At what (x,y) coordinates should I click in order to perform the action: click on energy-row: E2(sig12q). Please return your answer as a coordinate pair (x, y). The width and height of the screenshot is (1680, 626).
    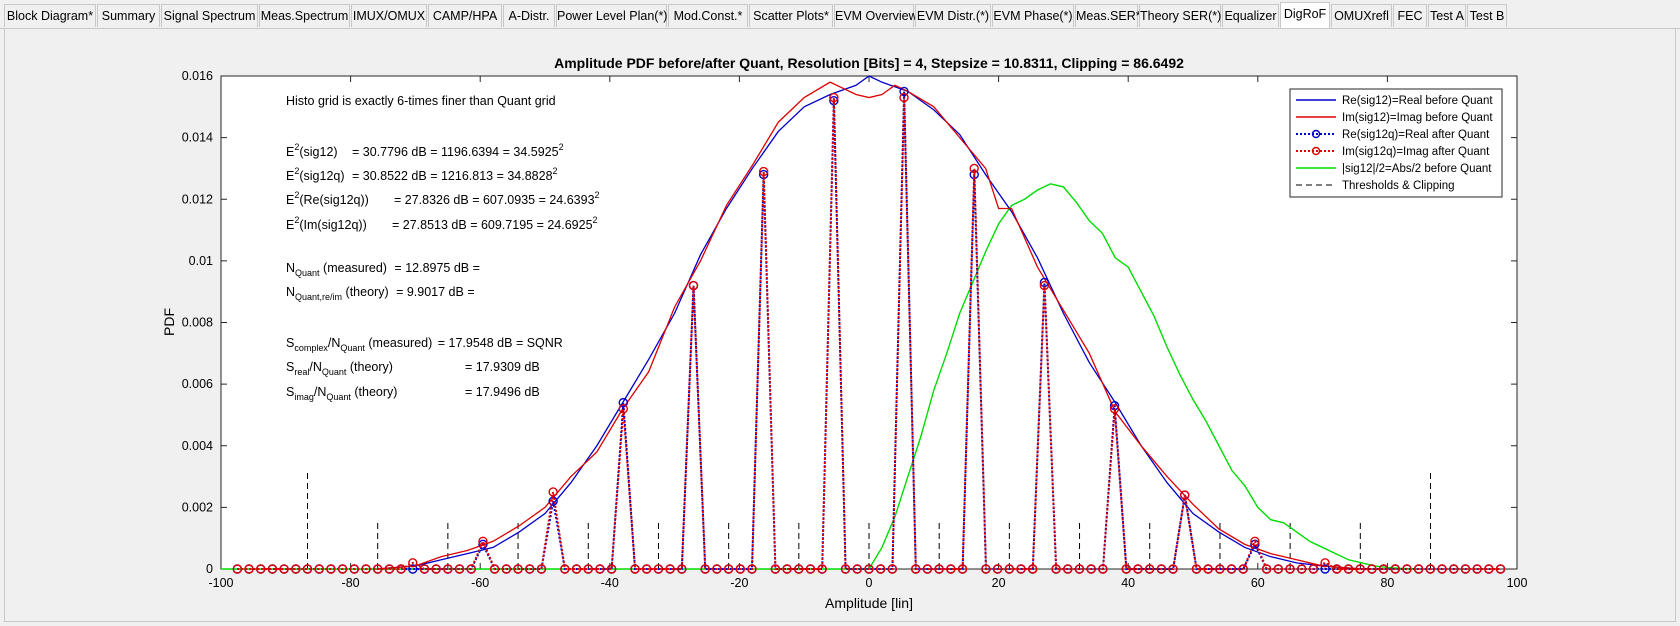
    Looking at the image, I should click on (315, 174).